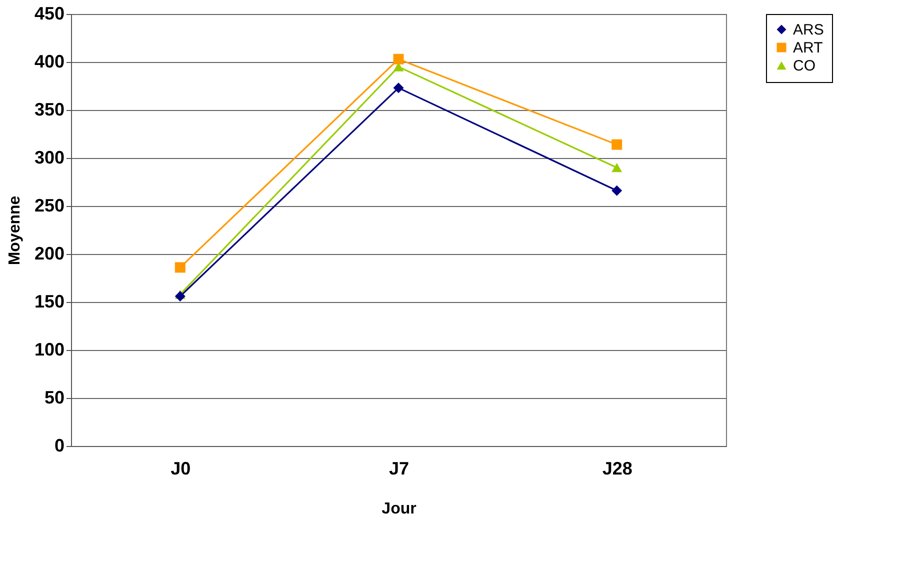 The height and width of the screenshot is (563, 923). What do you see at coordinates (399, 468) in the screenshot?
I see `x-tick-label: J7` at bounding box center [399, 468].